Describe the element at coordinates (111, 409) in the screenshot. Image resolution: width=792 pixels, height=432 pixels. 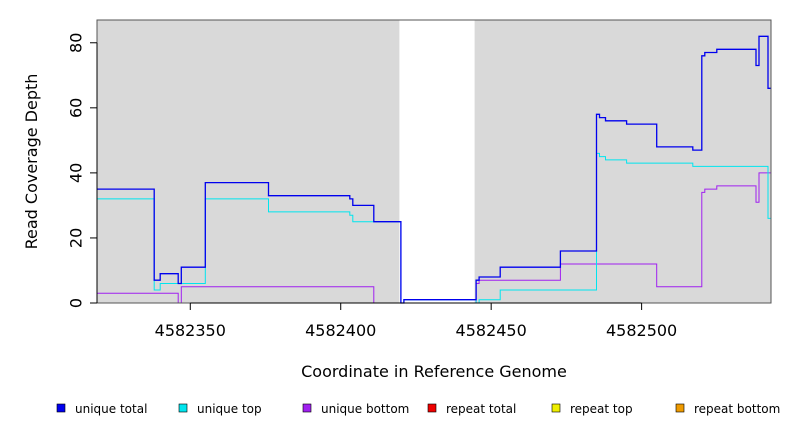
I see `legend-label-unique-total: unique total` at that location.